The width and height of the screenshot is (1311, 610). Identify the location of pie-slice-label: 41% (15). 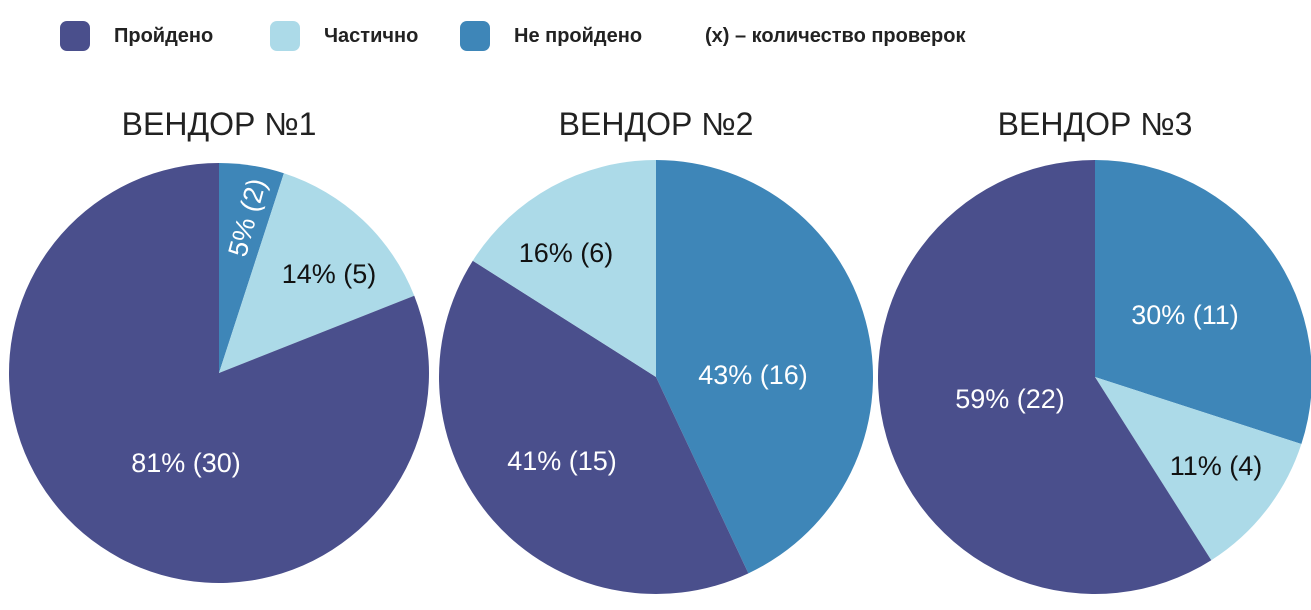
(562, 461).